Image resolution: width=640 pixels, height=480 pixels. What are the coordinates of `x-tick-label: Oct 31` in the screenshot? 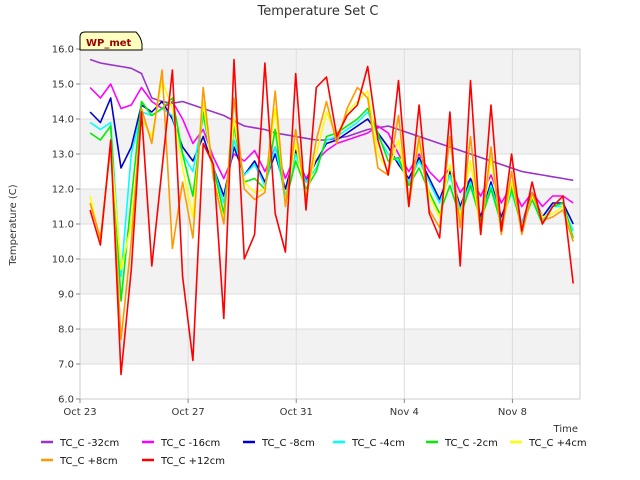 It's located at (296, 412).